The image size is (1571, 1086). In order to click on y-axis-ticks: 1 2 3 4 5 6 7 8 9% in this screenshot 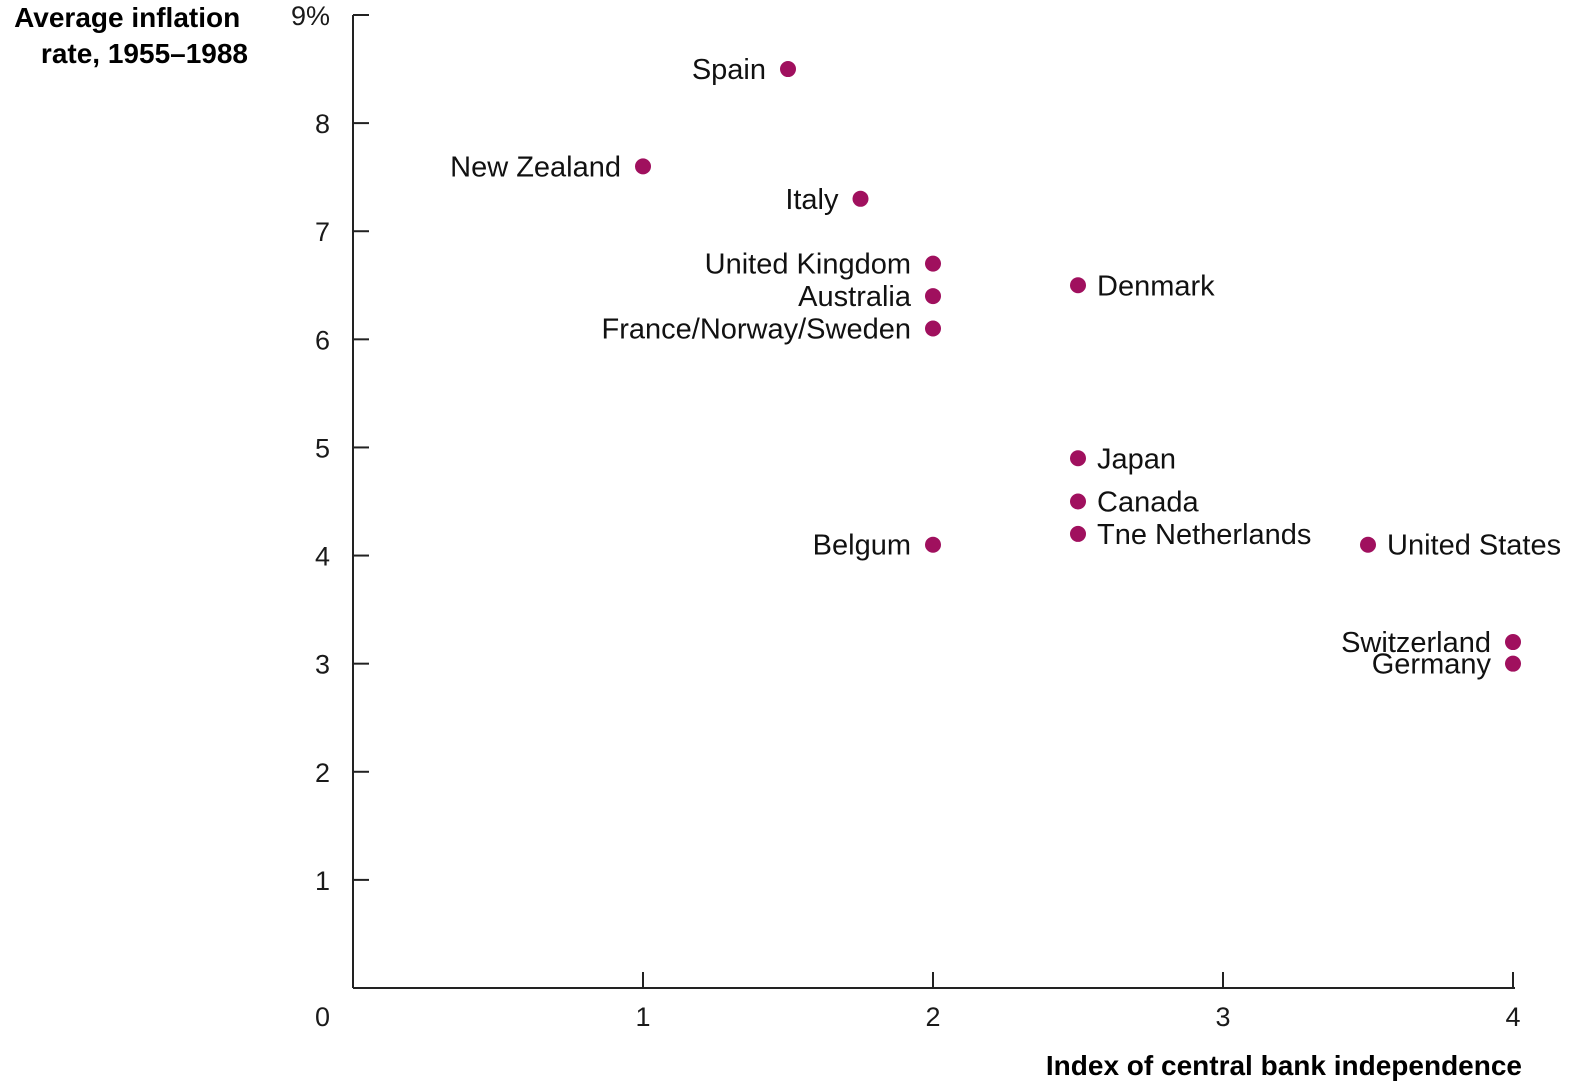, I will do `click(330, 448)`.